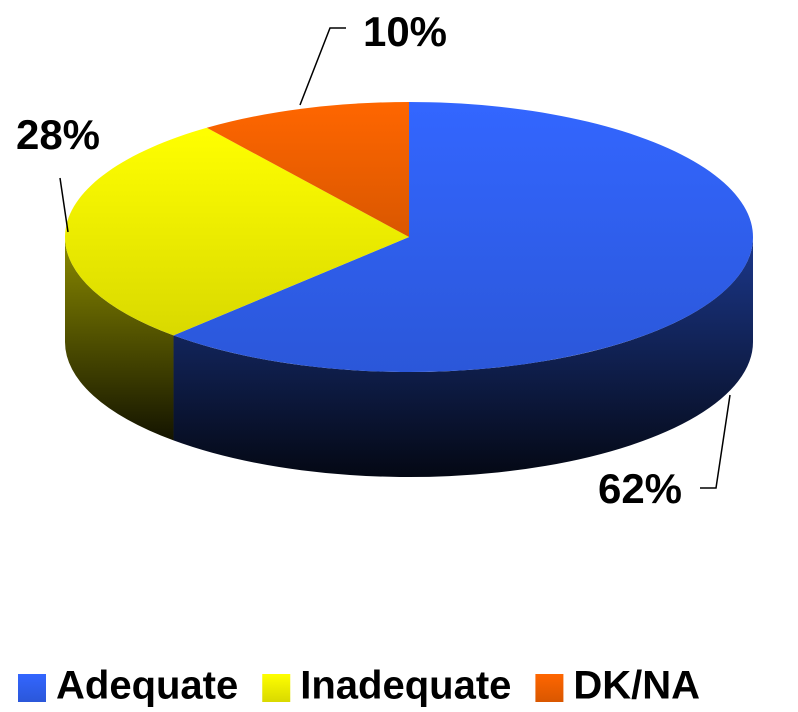 The width and height of the screenshot is (798, 712). Describe the element at coordinates (405, 686) in the screenshot. I see `legend-label: Inadequate` at that location.